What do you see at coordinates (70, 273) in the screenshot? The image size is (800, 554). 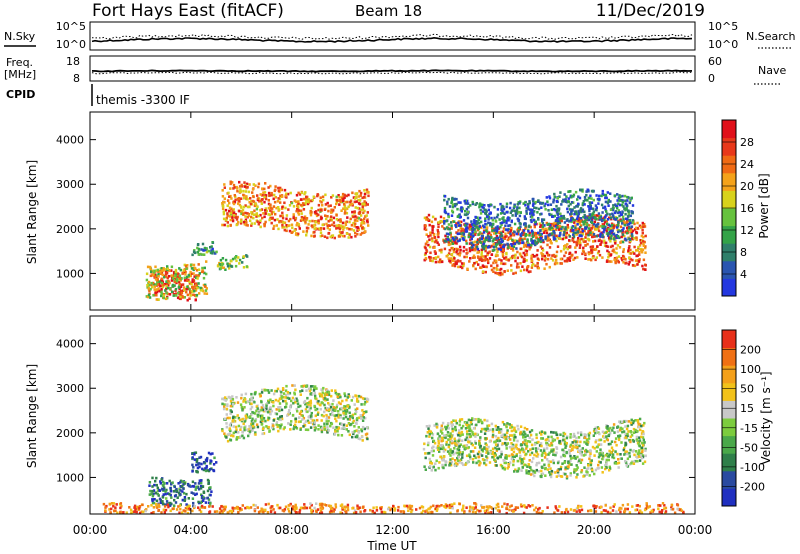 I see `range-tick-label: 1000` at bounding box center [70, 273].